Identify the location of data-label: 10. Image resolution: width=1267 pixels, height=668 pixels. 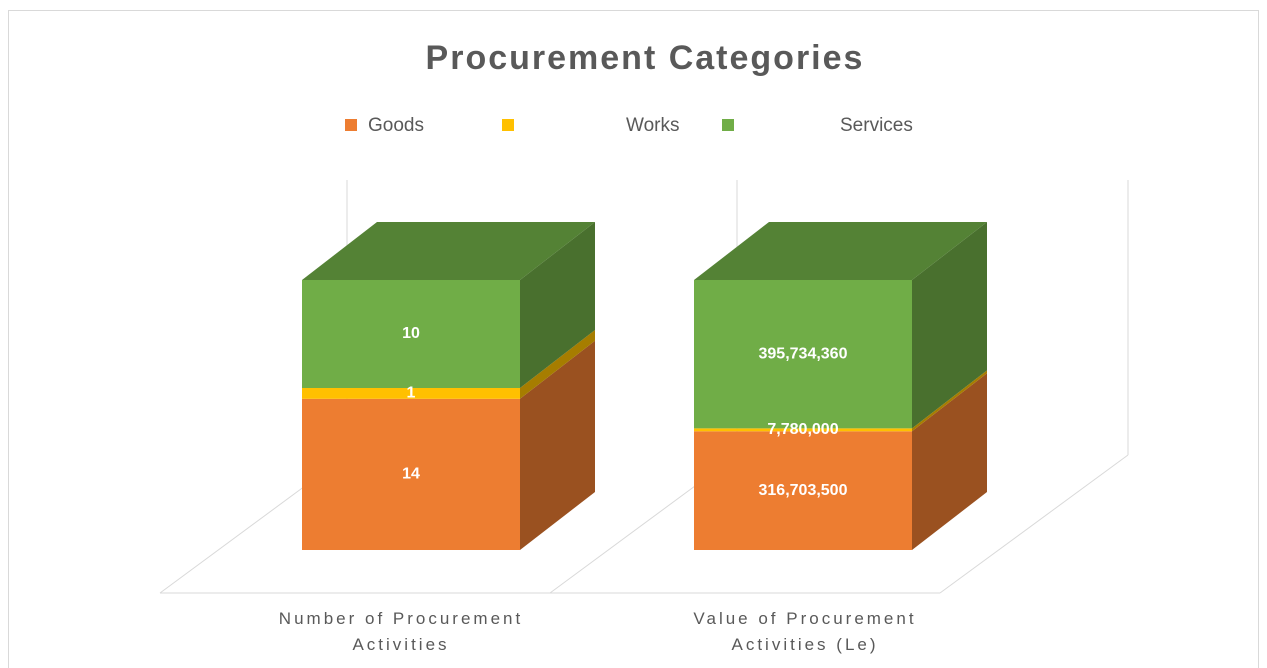
(411, 333).